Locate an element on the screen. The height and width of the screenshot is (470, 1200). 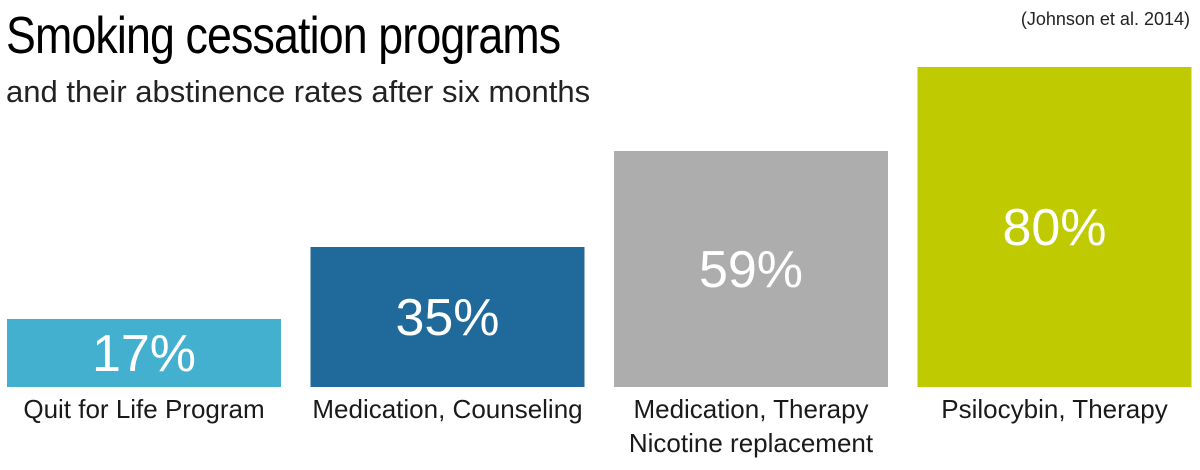
category-label-1-line-1: Quit for Life Program is located at coordinates (143, 409).